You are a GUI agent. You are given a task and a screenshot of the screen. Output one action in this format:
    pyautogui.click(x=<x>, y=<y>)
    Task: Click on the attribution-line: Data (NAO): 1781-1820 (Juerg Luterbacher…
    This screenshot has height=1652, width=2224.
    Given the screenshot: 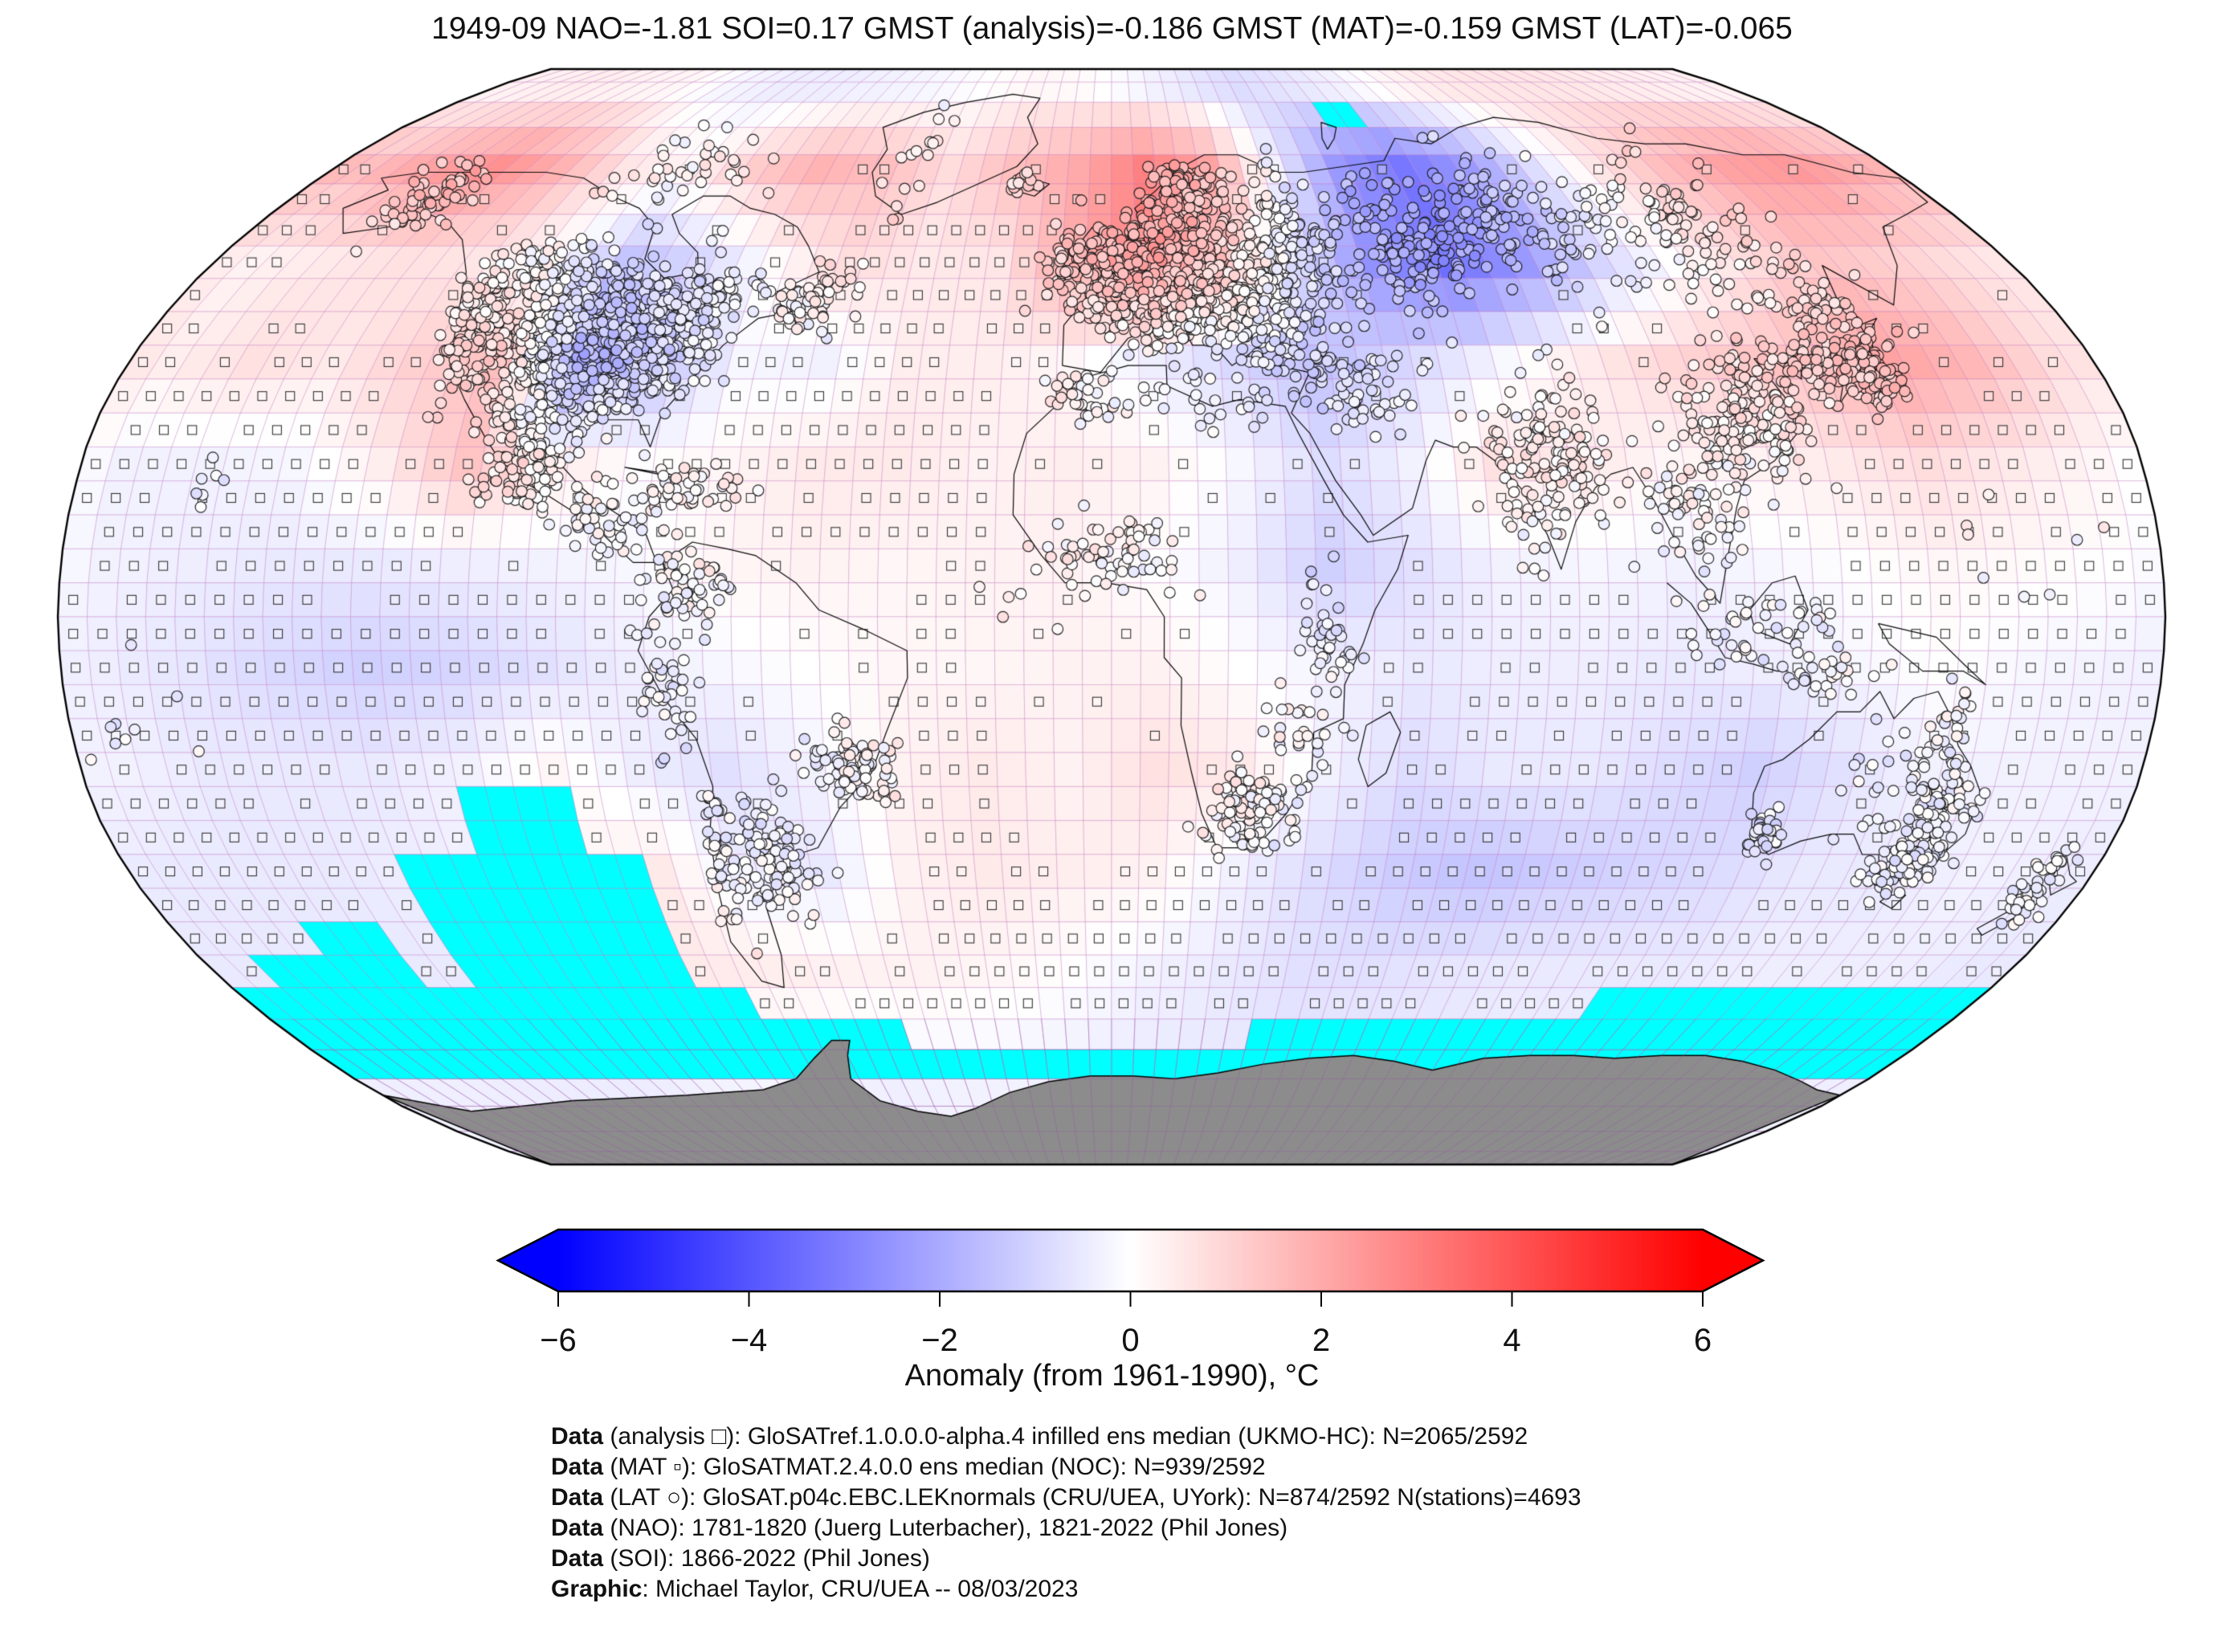 What is the action you would take?
    pyautogui.click(x=919, y=1528)
    